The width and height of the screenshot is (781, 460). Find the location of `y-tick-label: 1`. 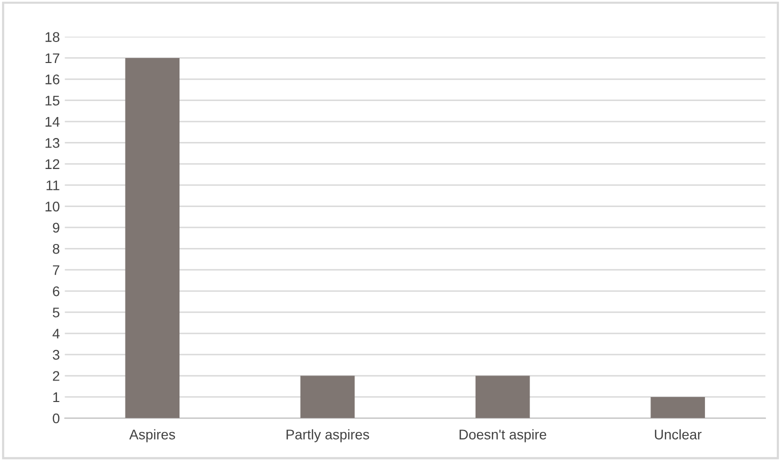

y-tick-label: 1 is located at coordinates (56, 397).